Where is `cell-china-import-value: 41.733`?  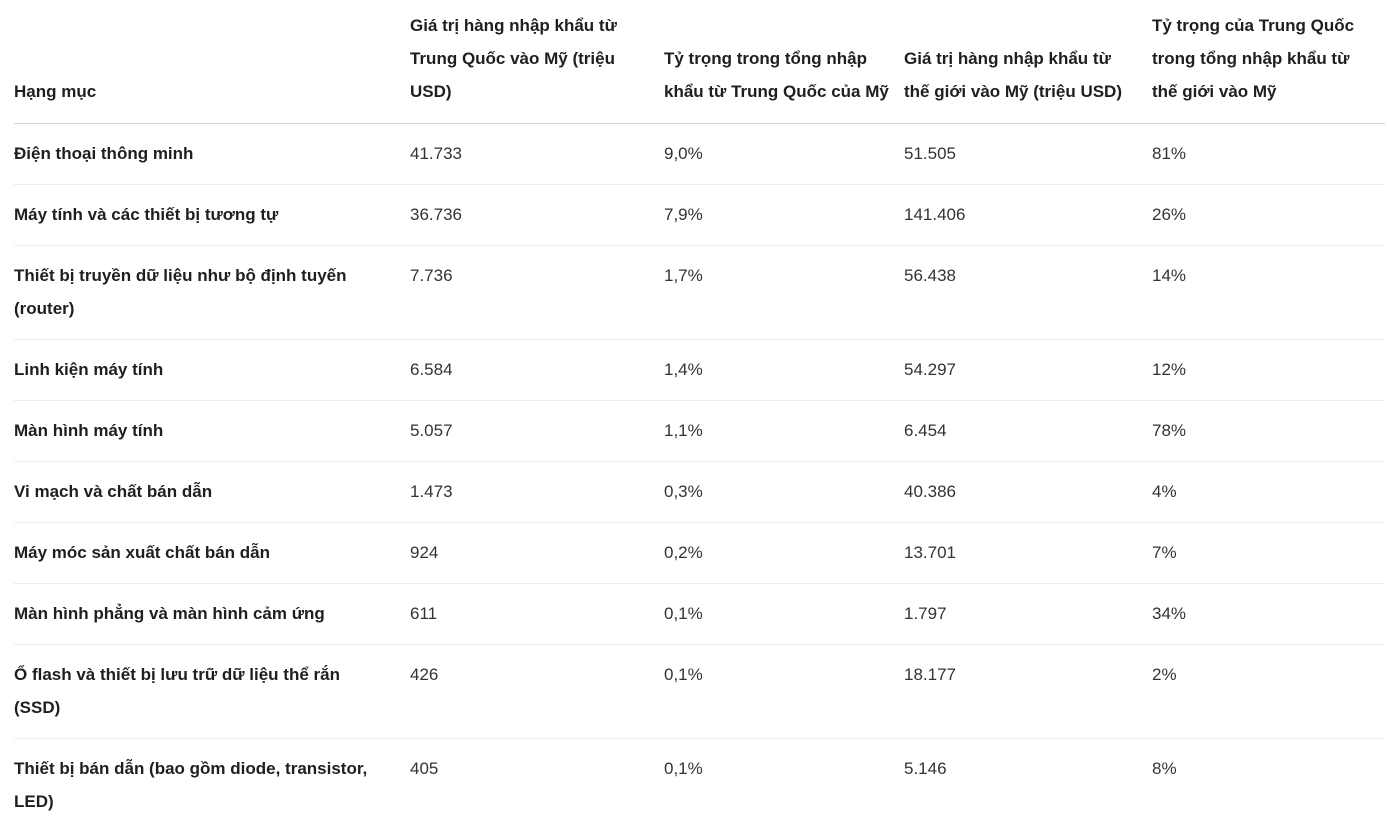 cell-china-import-value: 41.733 is located at coordinates (537, 154).